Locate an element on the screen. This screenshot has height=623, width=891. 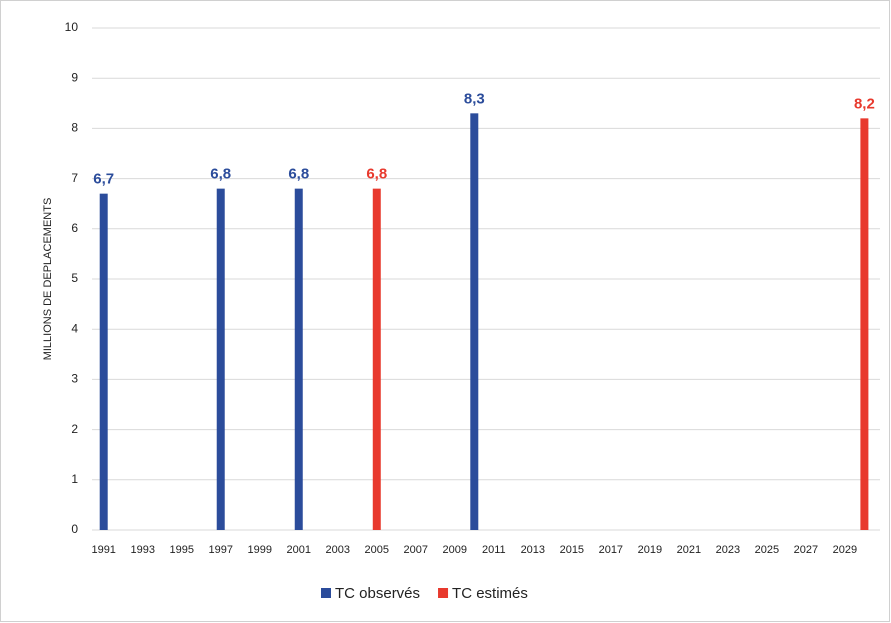
x-tick-label: 2013 is located at coordinates (533, 550).